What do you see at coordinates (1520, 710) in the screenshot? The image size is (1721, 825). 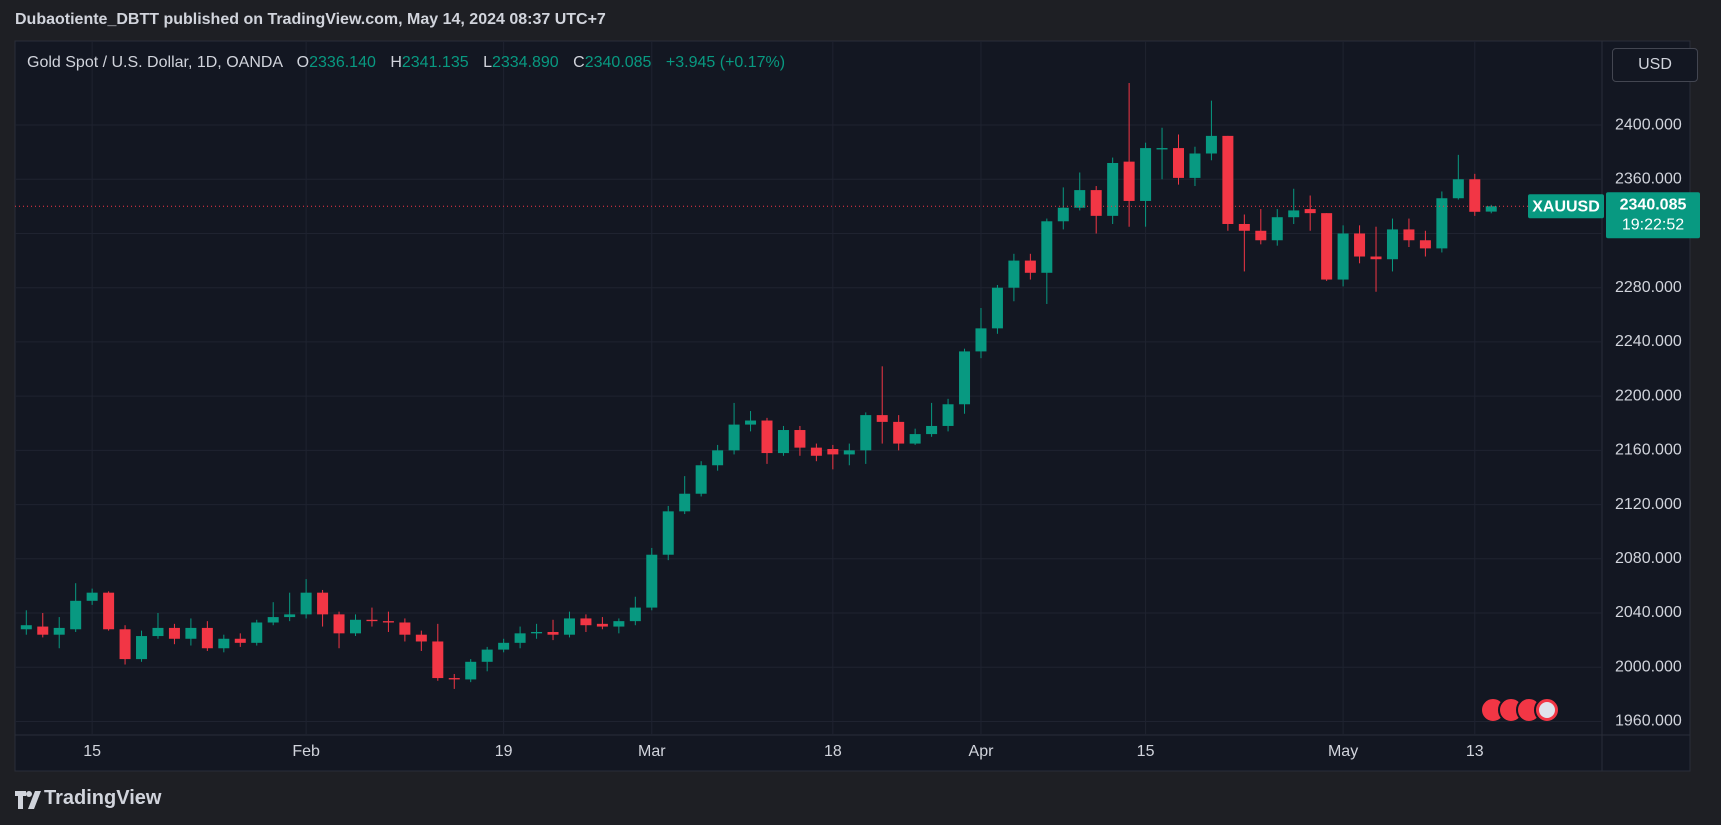 I see `event-flags` at bounding box center [1520, 710].